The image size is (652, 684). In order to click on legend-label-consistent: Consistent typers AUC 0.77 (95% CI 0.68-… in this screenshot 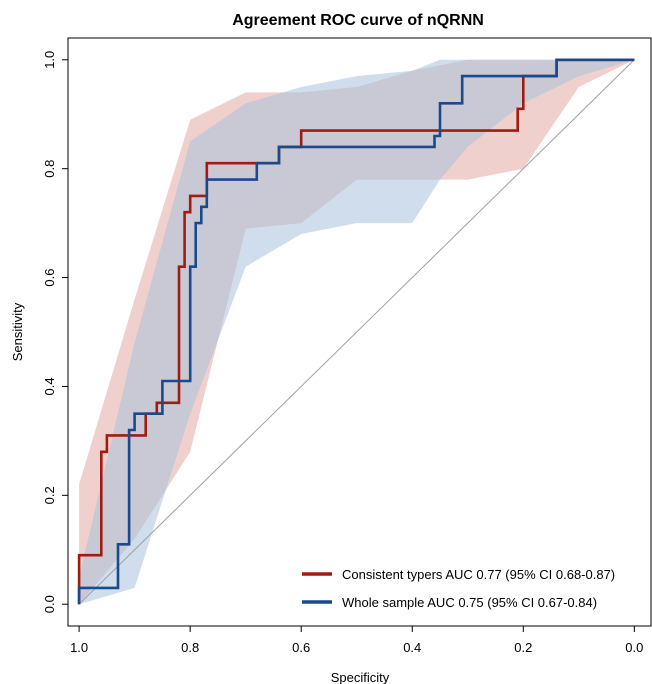, I will do `click(478, 574)`.